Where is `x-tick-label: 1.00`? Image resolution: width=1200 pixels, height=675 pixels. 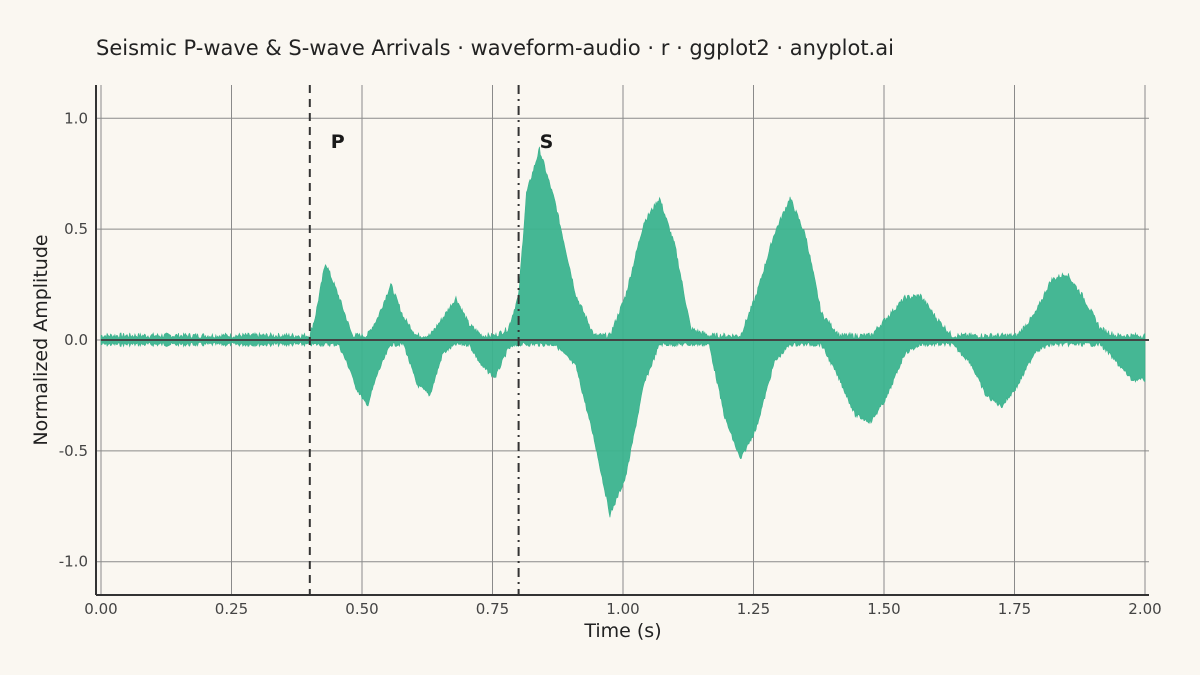
x-tick-label: 1.00 is located at coordinates (622, 609).